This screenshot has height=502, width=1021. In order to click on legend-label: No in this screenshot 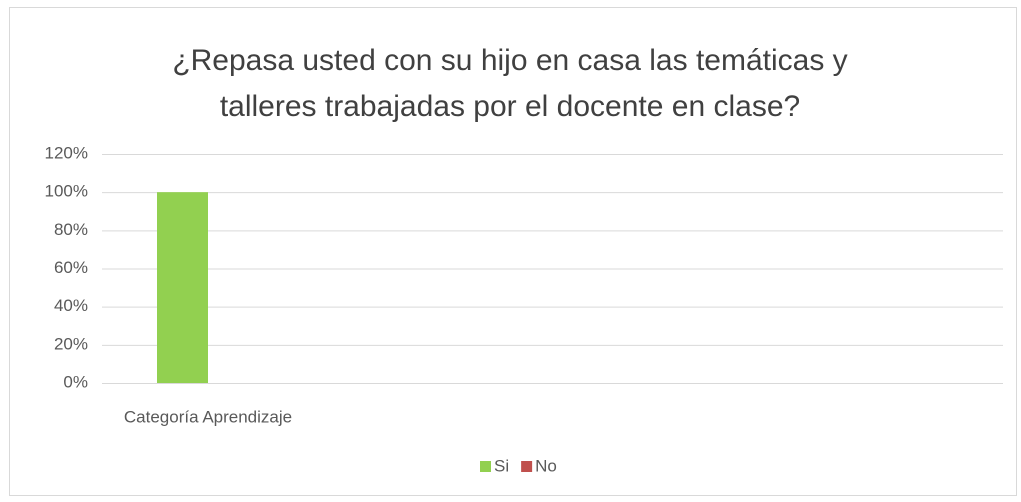, I will do `click(546, 465)`.